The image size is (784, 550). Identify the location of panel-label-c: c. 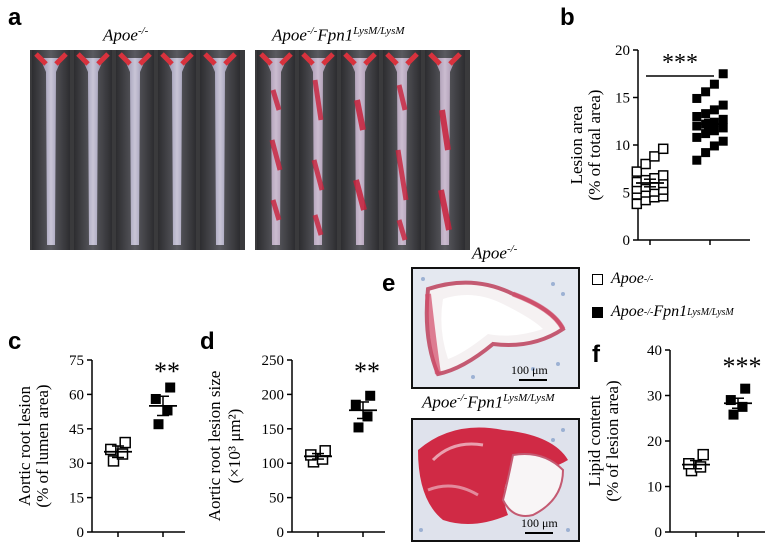
(15, 341).